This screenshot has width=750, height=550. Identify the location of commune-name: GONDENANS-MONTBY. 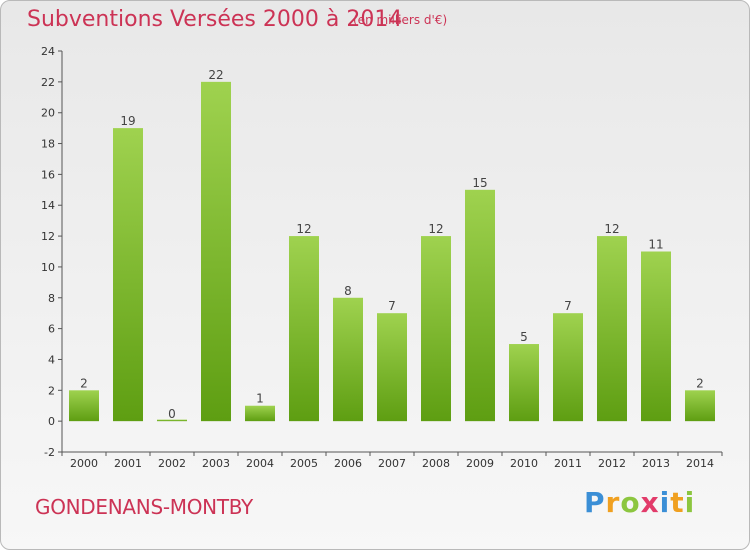
(144, 507).